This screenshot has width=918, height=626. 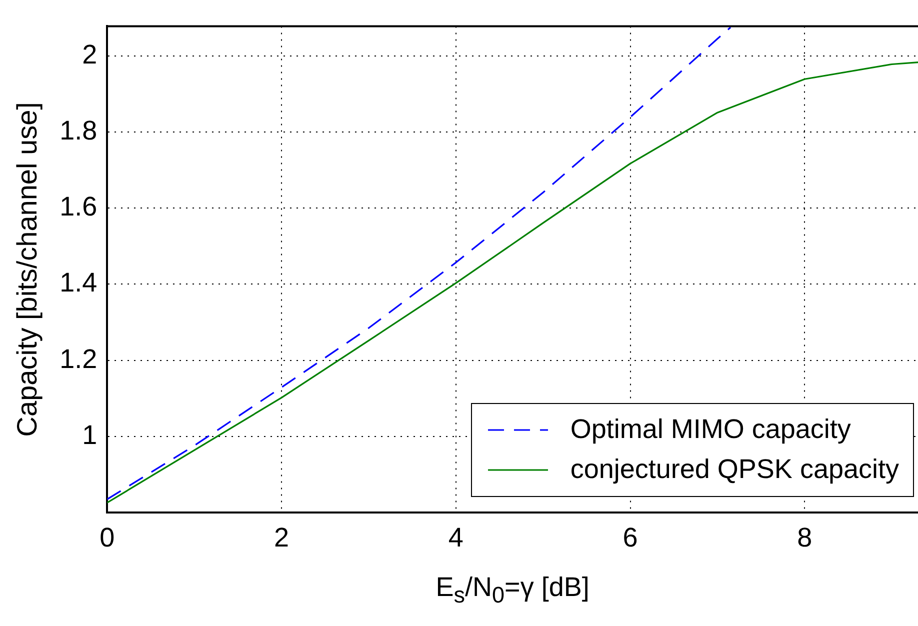 I want to click on y-tick-label: 1, so click(x=90, y=435).